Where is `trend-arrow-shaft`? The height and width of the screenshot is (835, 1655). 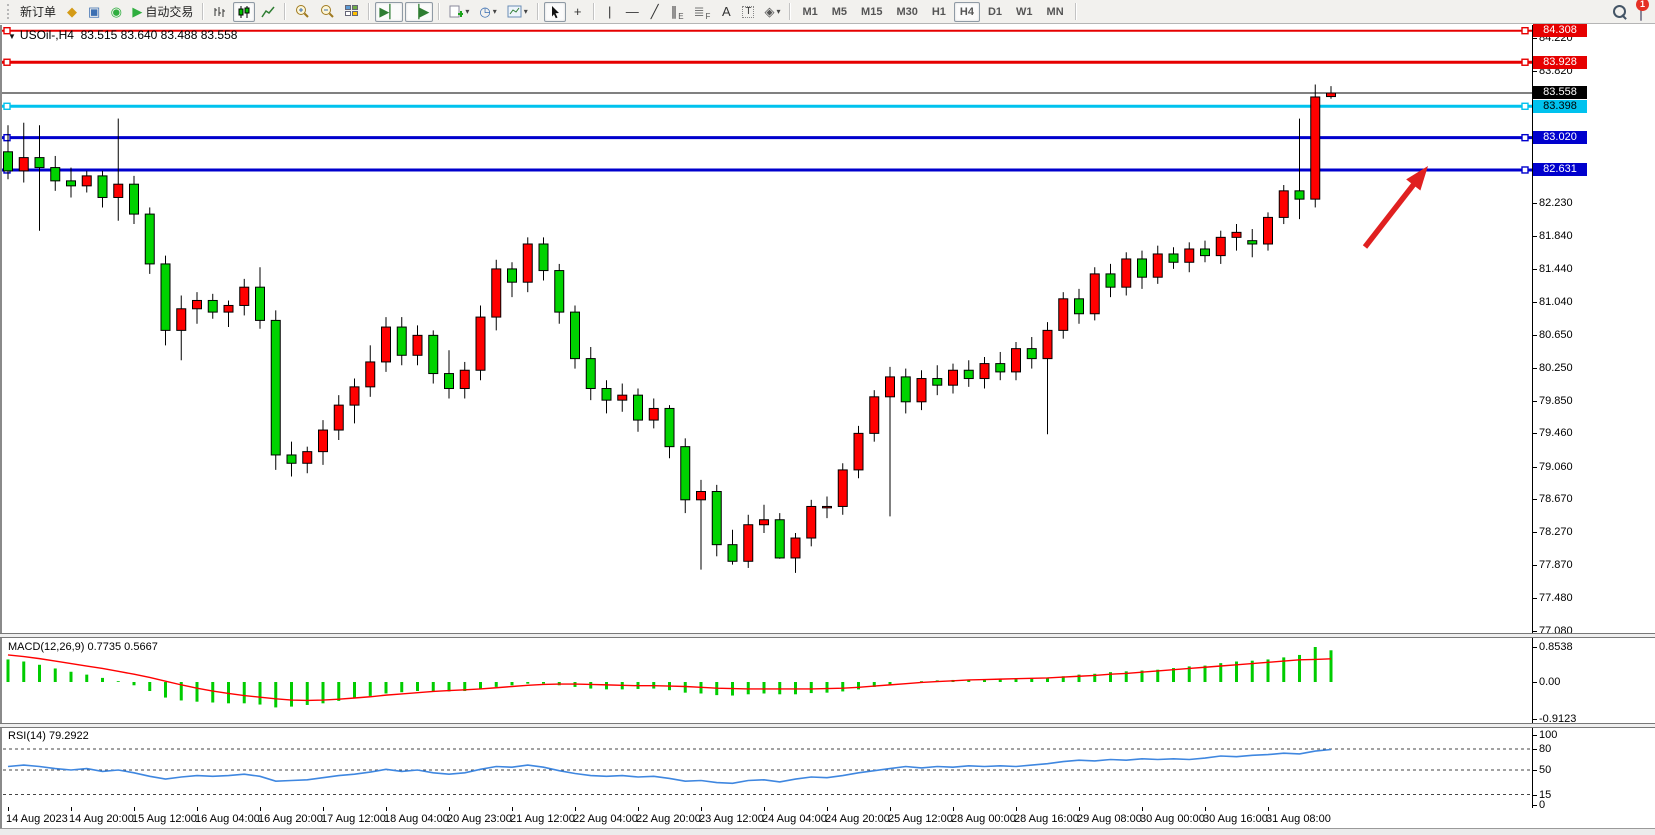
trend-arrow-shaft is located at coordinates (1392, 212).